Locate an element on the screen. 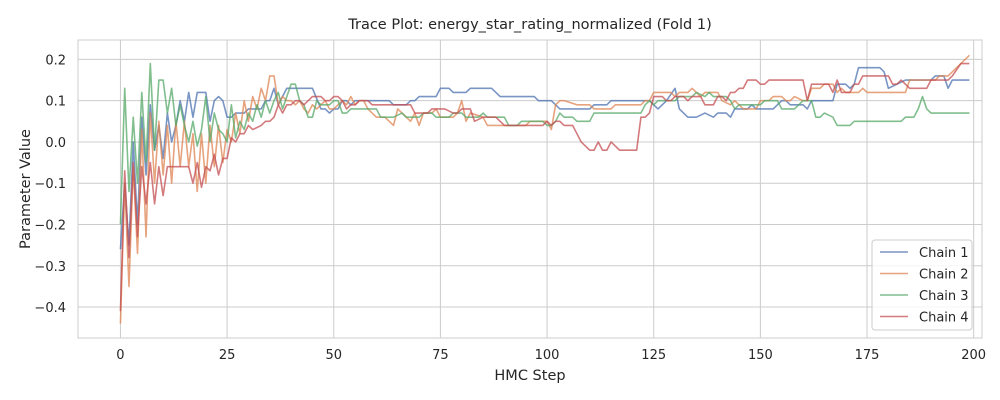 The width and height of the screenshot is (1000, 400). legend-label-chain-1: Chain 1 is located at coordinates (944, 253).